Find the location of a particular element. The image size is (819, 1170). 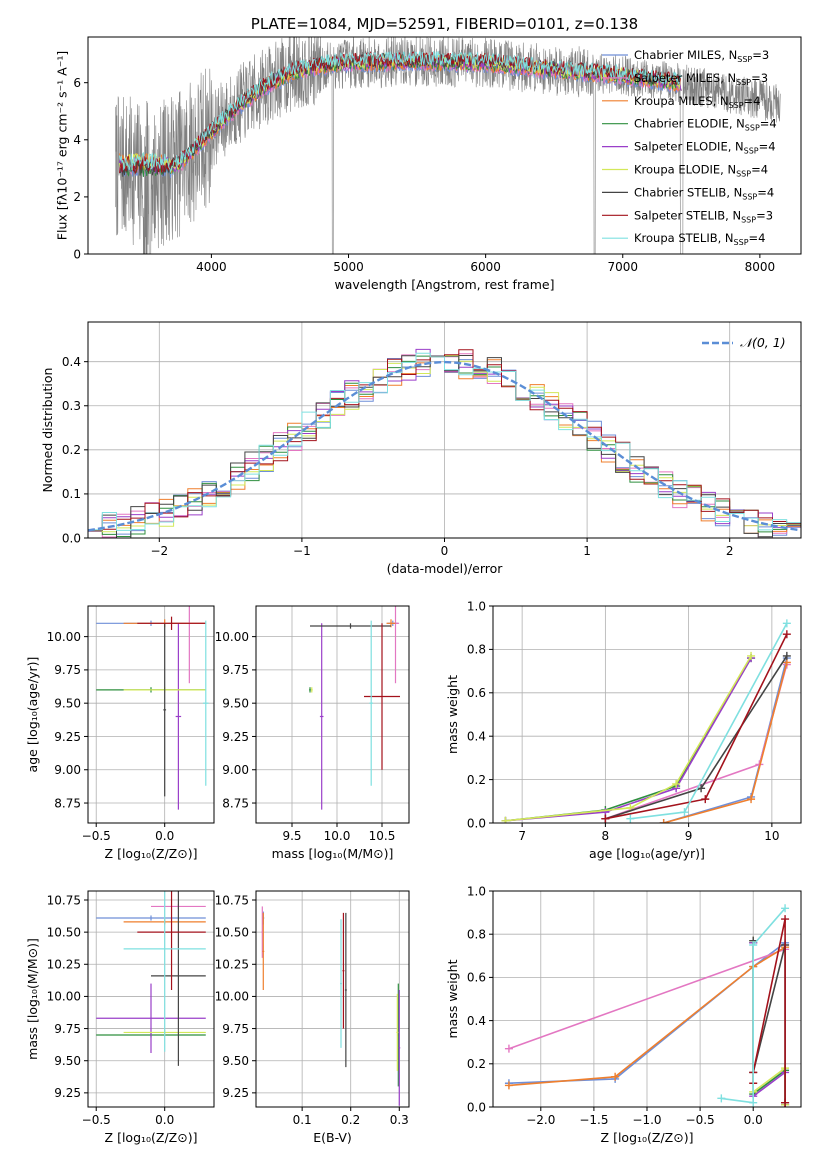

y-axis-label: mass weight is located at coordinates (452, 998).